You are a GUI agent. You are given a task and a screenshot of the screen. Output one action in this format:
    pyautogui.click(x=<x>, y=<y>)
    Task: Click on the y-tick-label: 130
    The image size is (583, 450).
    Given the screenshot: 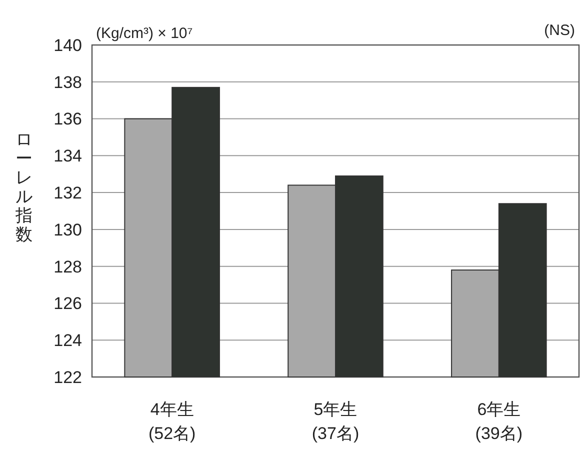 What is the action you would take?
    pyautogui.click(x=68, y=230)
    